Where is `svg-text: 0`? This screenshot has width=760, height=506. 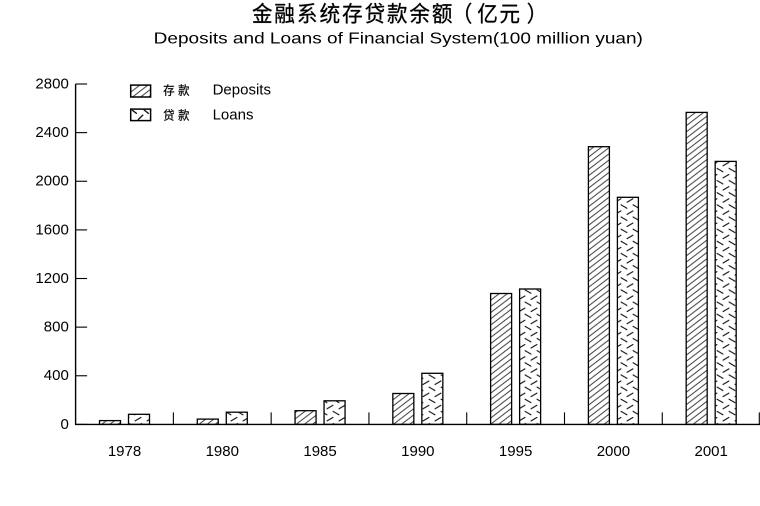 svg-text: 0 is located at coordinates (64, 424).